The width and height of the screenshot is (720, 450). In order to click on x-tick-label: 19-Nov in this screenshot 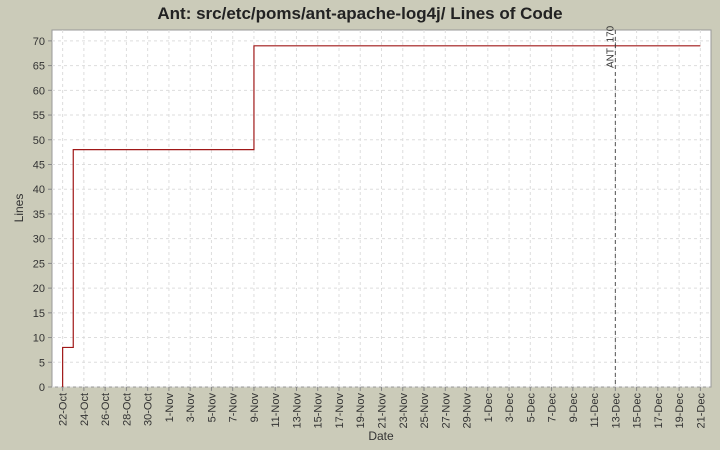, I will do `click(361, 411)`.